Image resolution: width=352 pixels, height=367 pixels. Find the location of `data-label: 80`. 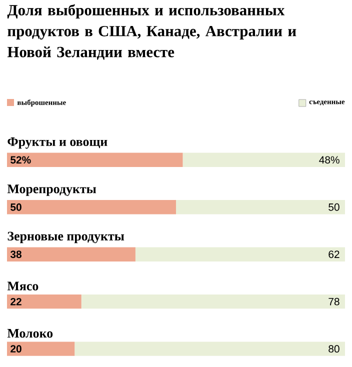

data-label: 80 is located at coordinates (334, 349).